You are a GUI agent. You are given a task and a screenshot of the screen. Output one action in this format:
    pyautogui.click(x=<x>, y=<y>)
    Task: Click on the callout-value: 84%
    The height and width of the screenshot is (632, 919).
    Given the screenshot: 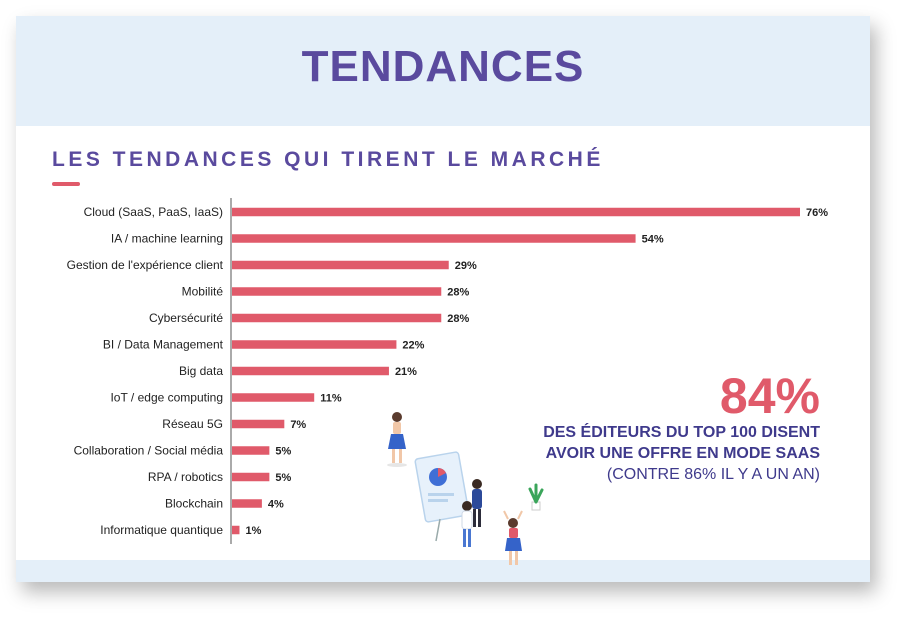 What is the action you would take?
    pyautogui.click(x=769, y=396)
    